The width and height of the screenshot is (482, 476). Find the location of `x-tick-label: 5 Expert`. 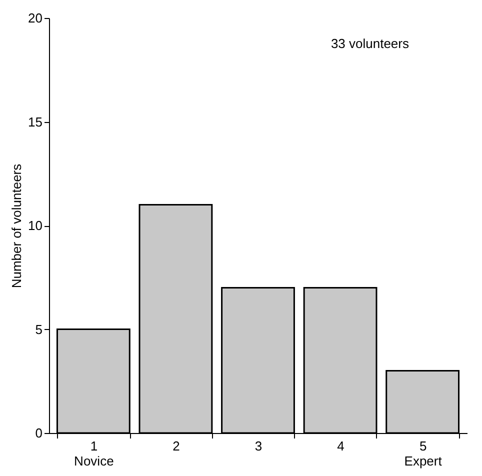

x-tick-label: 5 Expert is located at coordinates (423, 453).